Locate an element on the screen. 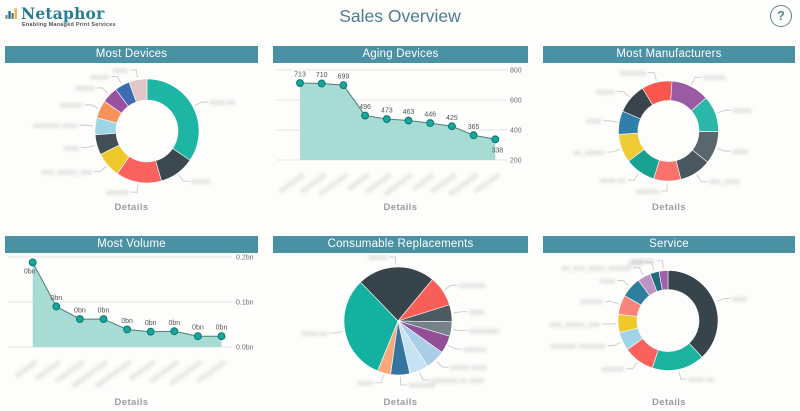 This screenshot has height=411, width=800. panel-title-aging-devices: Aging Devices is located at coordinates (400, 54).